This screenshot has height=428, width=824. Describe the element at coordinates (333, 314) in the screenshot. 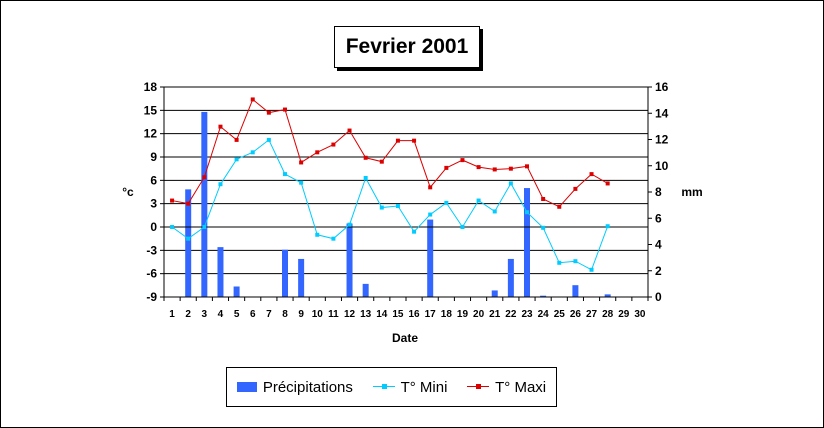

I see `tick-label-x: 11` at that location.